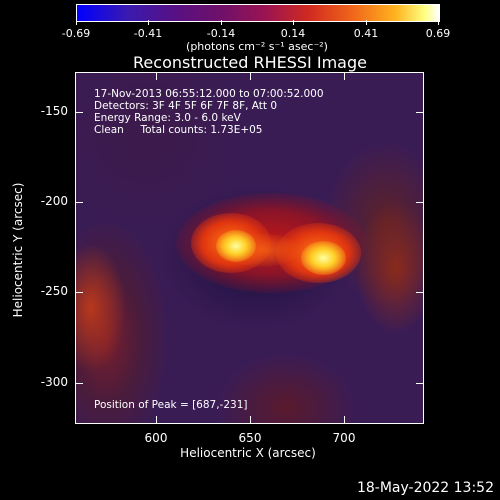 Image resolution: width=500 pixels, height=500 pixels. What do you see at coordinates (425, 488) in the screenshot?
I see `timestamp: 18-May-2022 13:52` at bounding box center [425, 488].